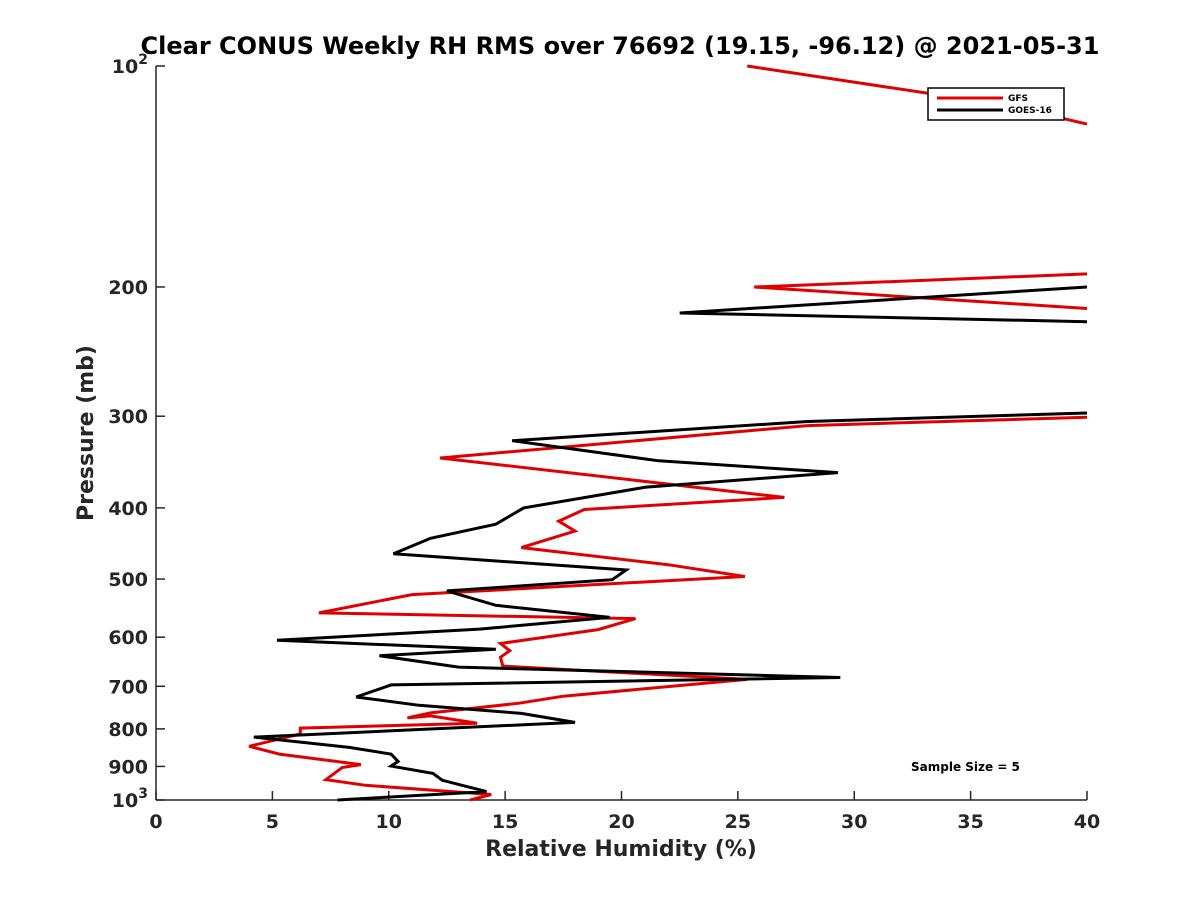 This screenshot has width=1200, height=900. Describe the element at coordinates (86, 433) in the screenshot. I see `y-axis-label: Pressure (mb)` at that location.